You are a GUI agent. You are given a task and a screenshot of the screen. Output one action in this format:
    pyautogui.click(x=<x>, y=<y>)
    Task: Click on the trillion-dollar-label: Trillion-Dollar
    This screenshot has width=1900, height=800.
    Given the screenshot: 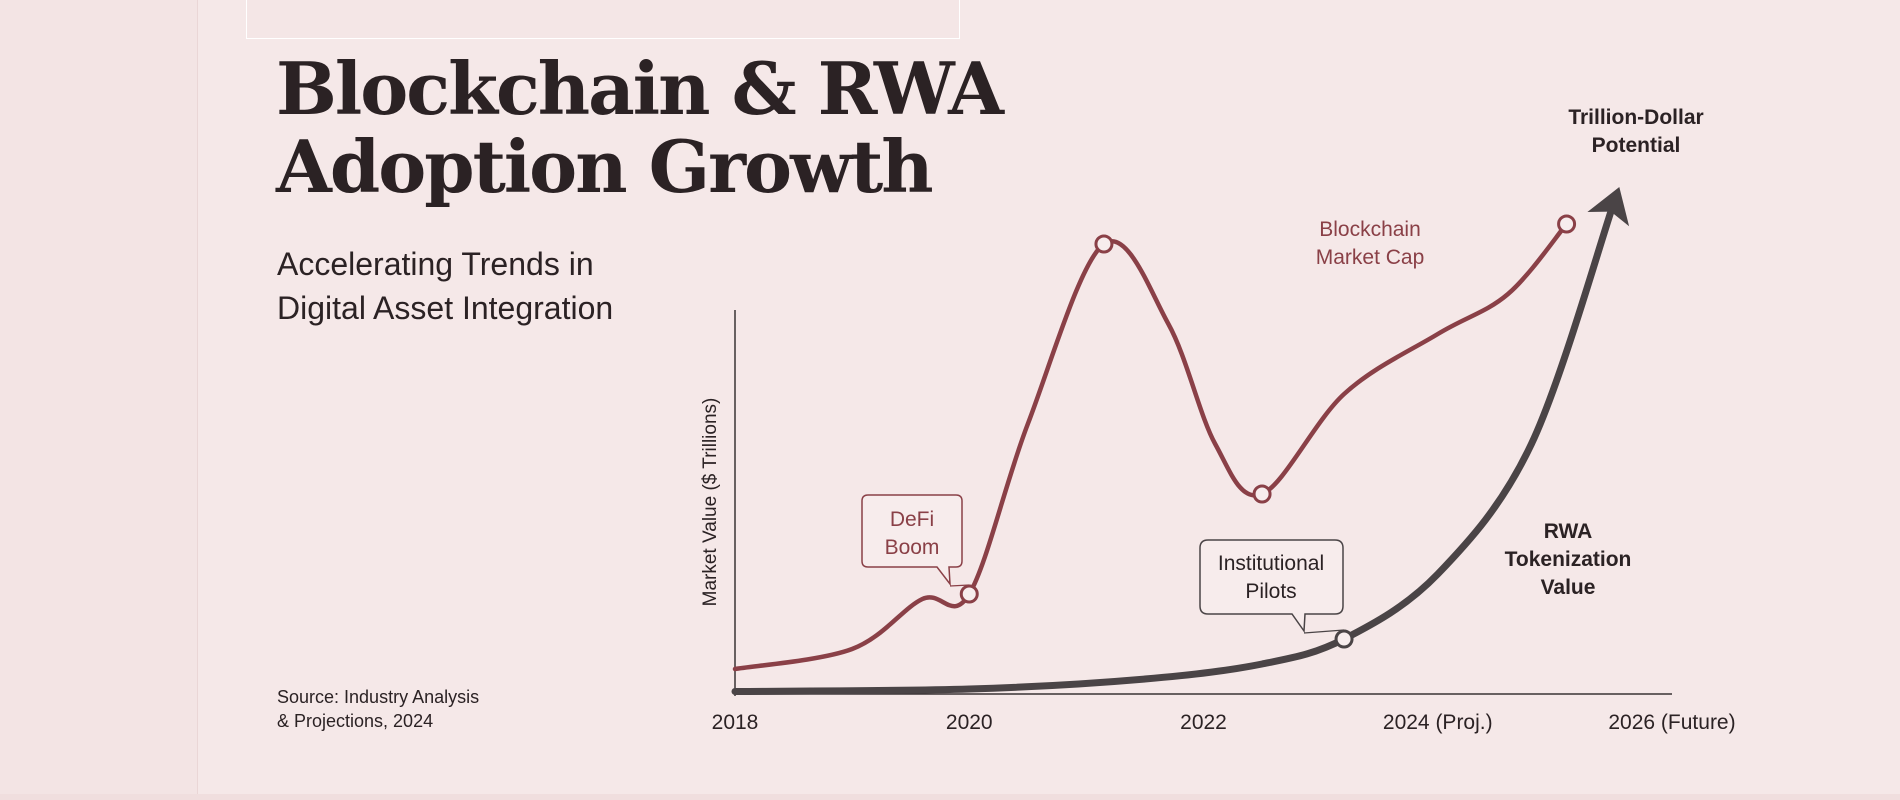 What is the action you would take?
    pyautogui.click(x=1635, y=117)
    